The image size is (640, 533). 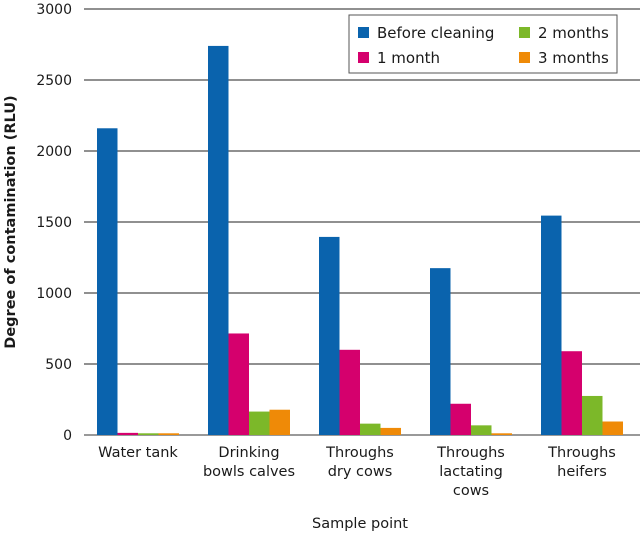 I want to click on legend-label: 1 month, so click(x=408, y=58).